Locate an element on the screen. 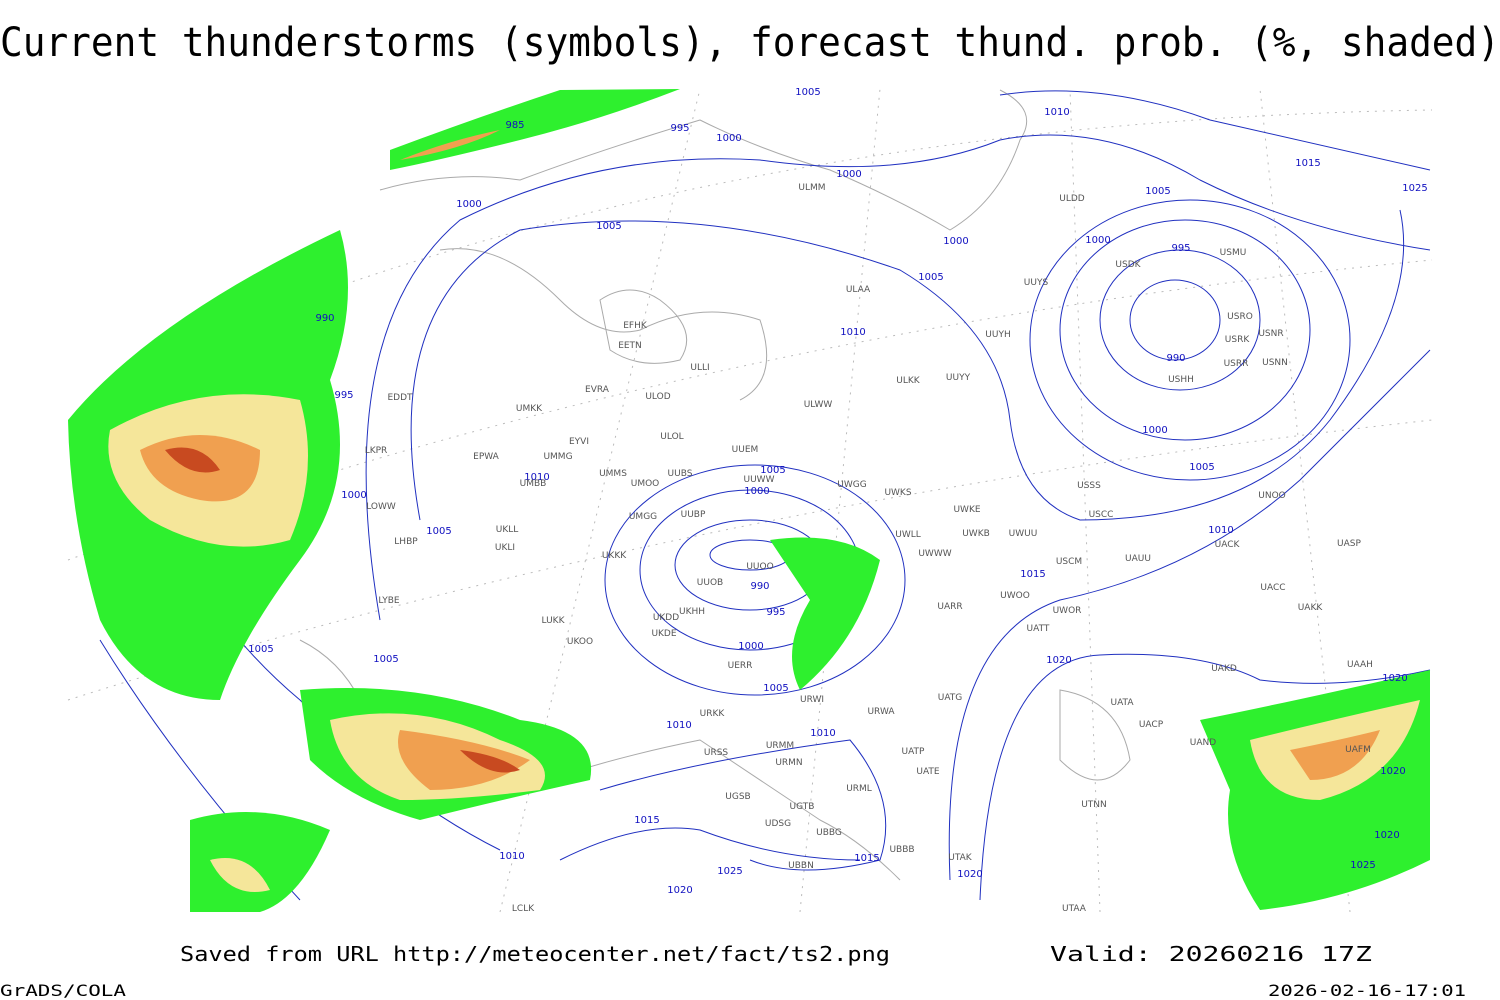 The width and height of the screenshot is (1500, 1000). station-label: ULWW is located at coordinates (818, 405).